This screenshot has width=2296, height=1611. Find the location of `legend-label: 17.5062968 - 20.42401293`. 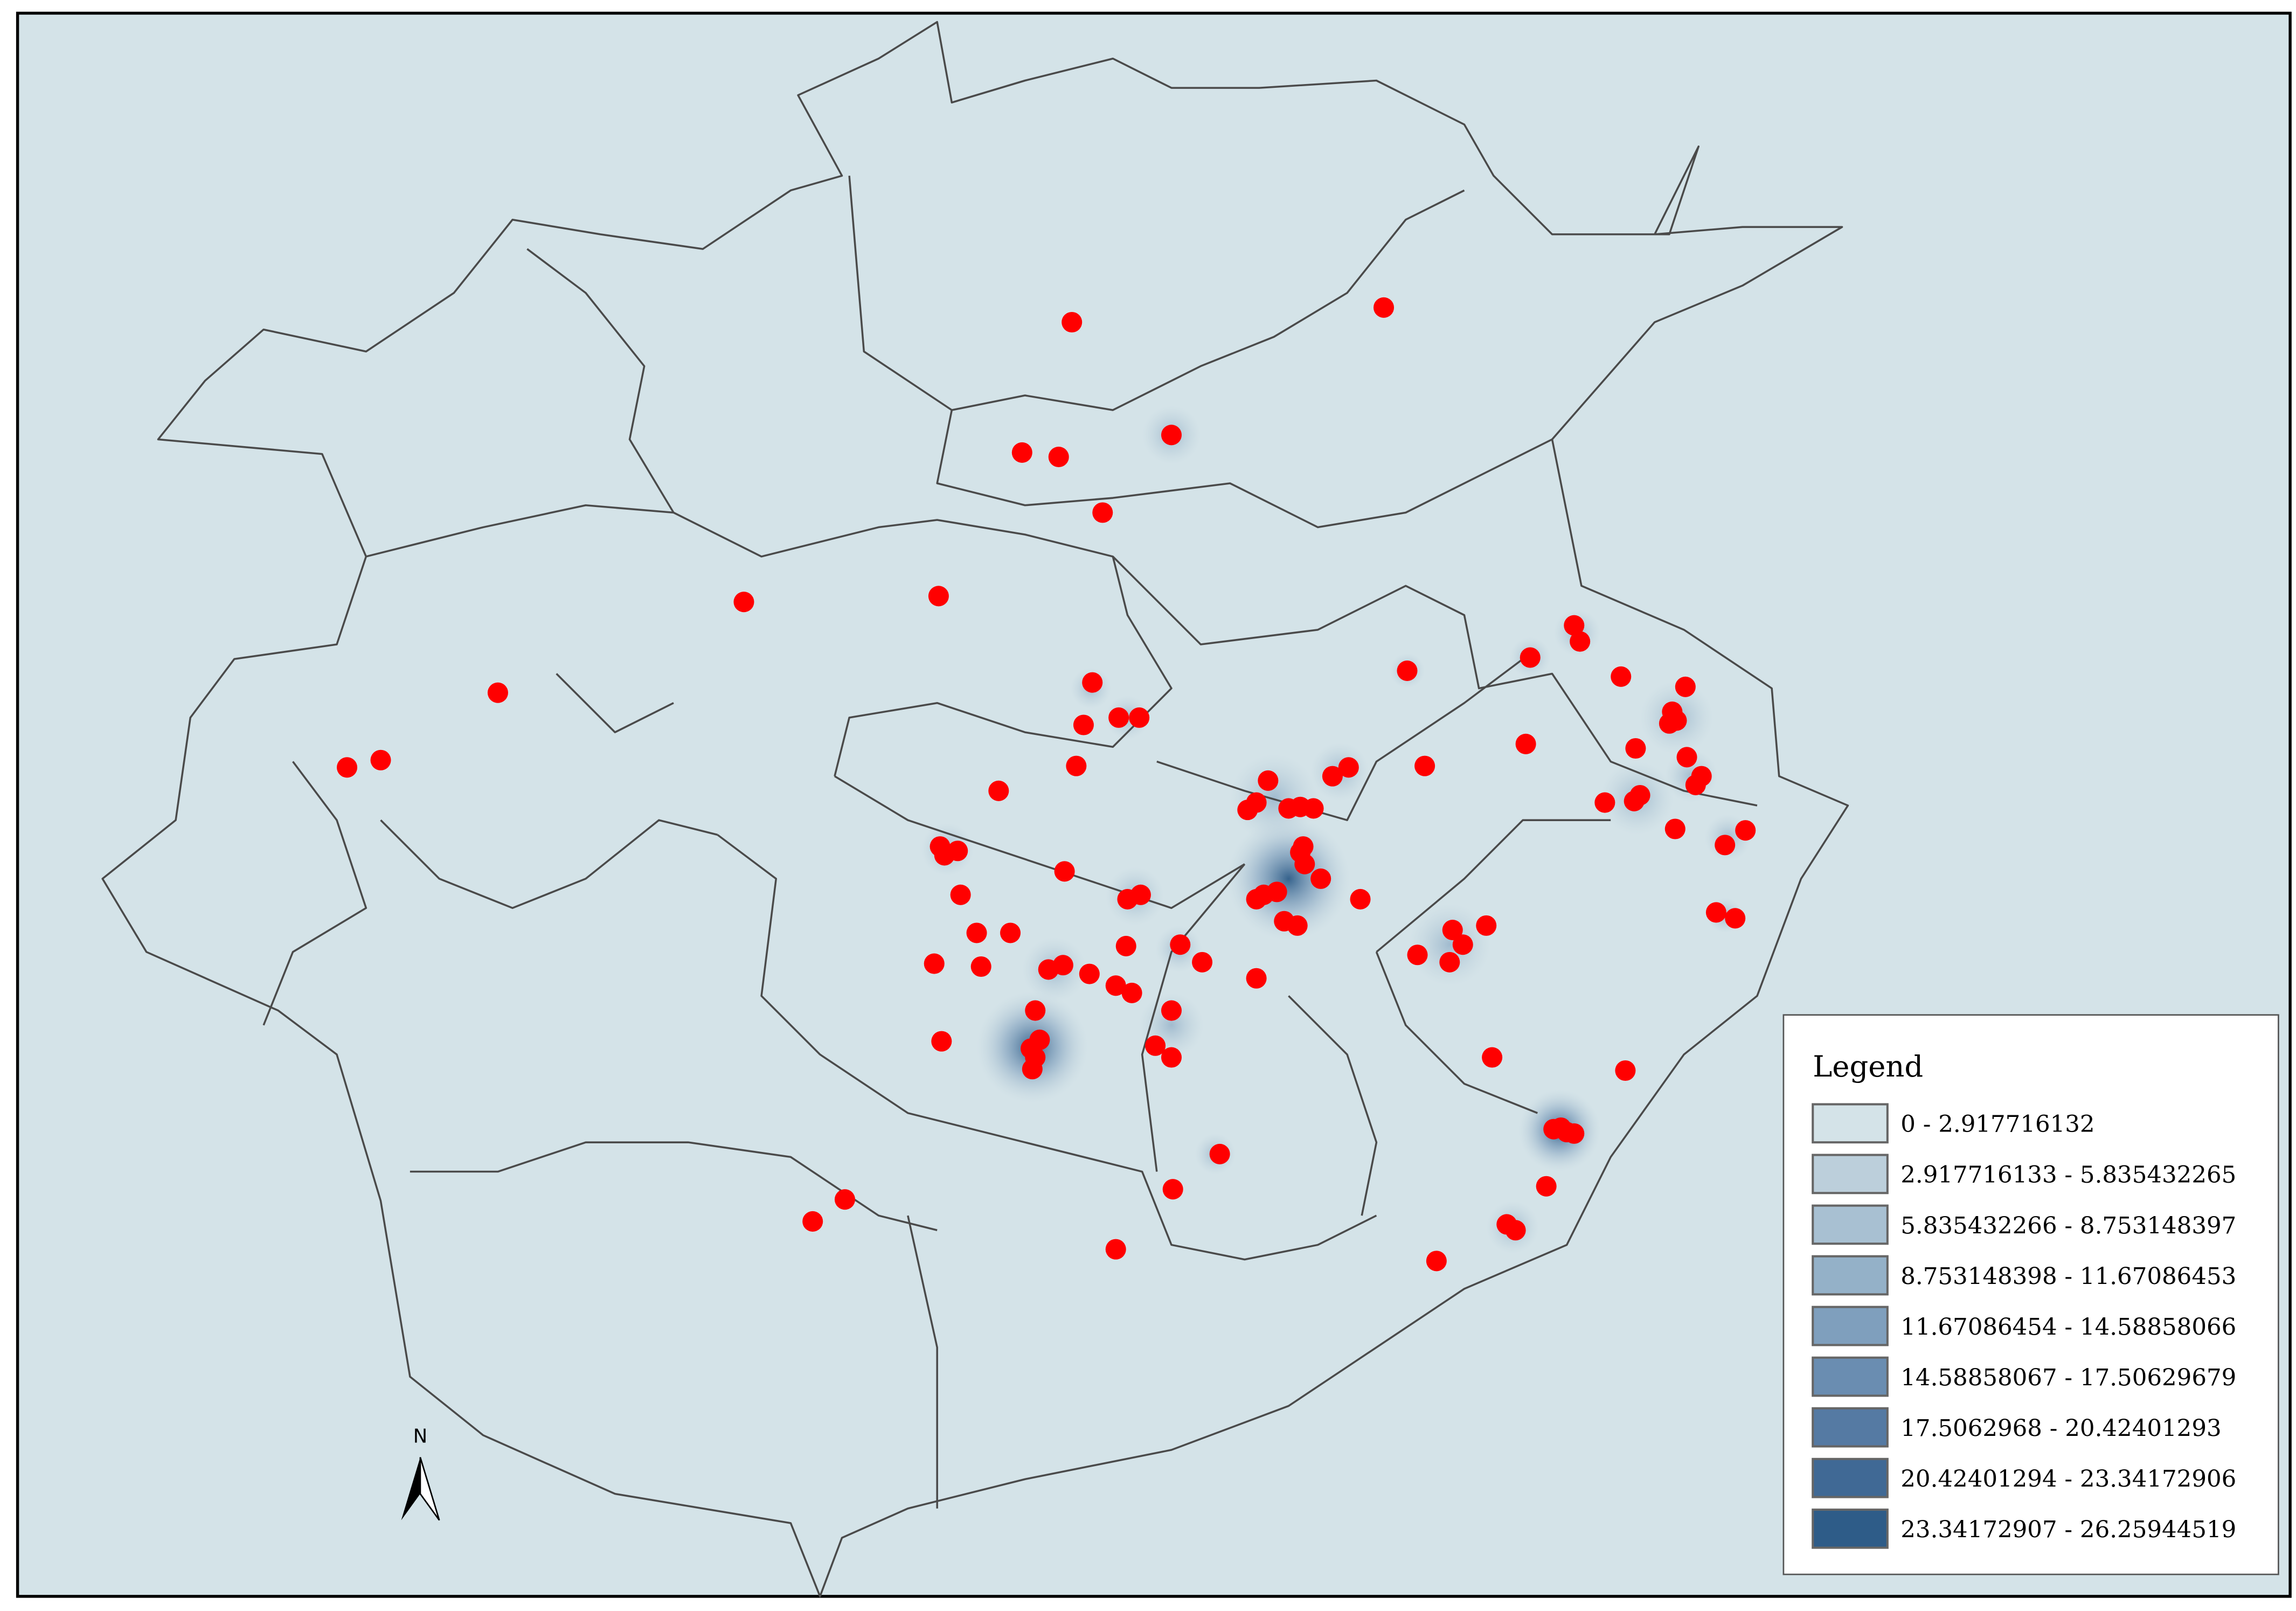

legend-label: 17.5062968 - 20.42401293 is located at coordinates (2060, 1428).